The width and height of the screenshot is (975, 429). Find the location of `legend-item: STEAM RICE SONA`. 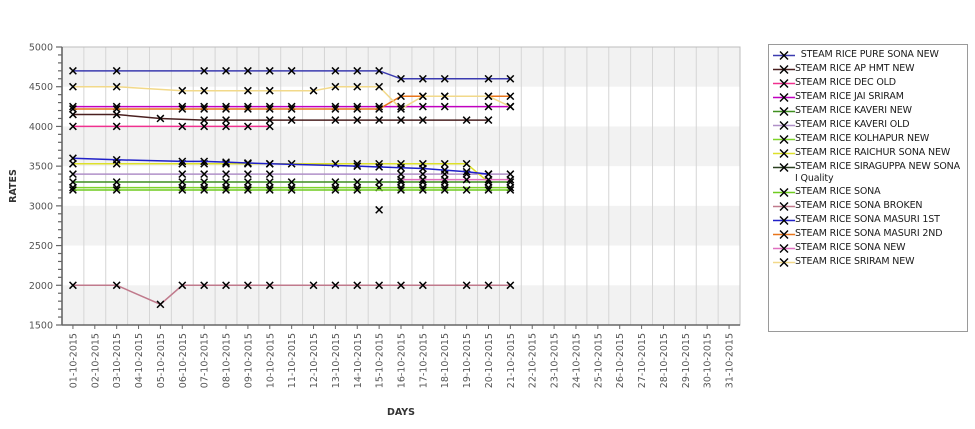

legend-item: STEAM RICE SONA is located at coordinates (868, 192).